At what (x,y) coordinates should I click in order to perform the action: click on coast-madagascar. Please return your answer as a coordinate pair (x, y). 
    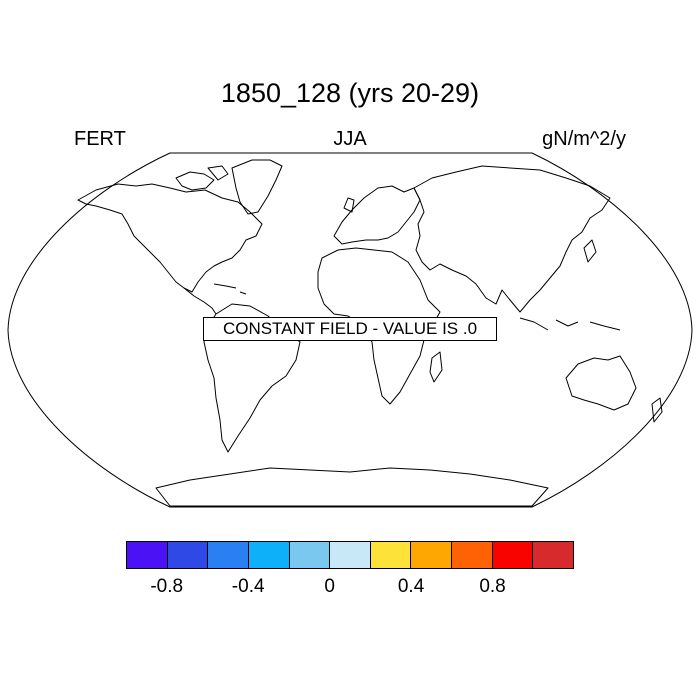
    Looking at the image, I should click on (436, 367).